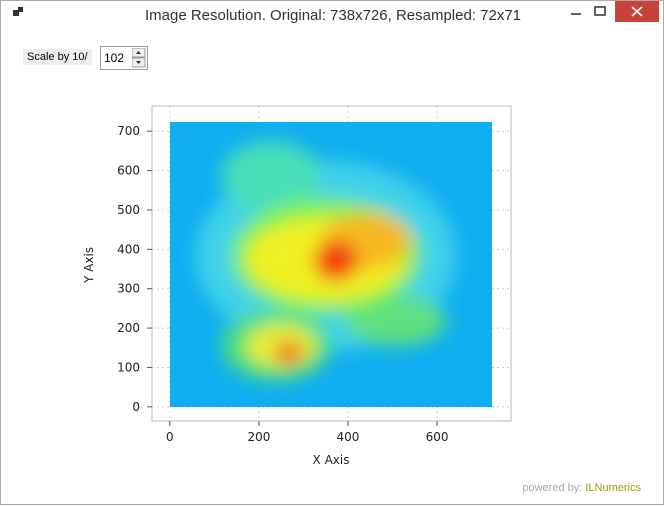 The image size is (664, 506). I want to click on scale-label: Scale by 10/, so click(57, 57).